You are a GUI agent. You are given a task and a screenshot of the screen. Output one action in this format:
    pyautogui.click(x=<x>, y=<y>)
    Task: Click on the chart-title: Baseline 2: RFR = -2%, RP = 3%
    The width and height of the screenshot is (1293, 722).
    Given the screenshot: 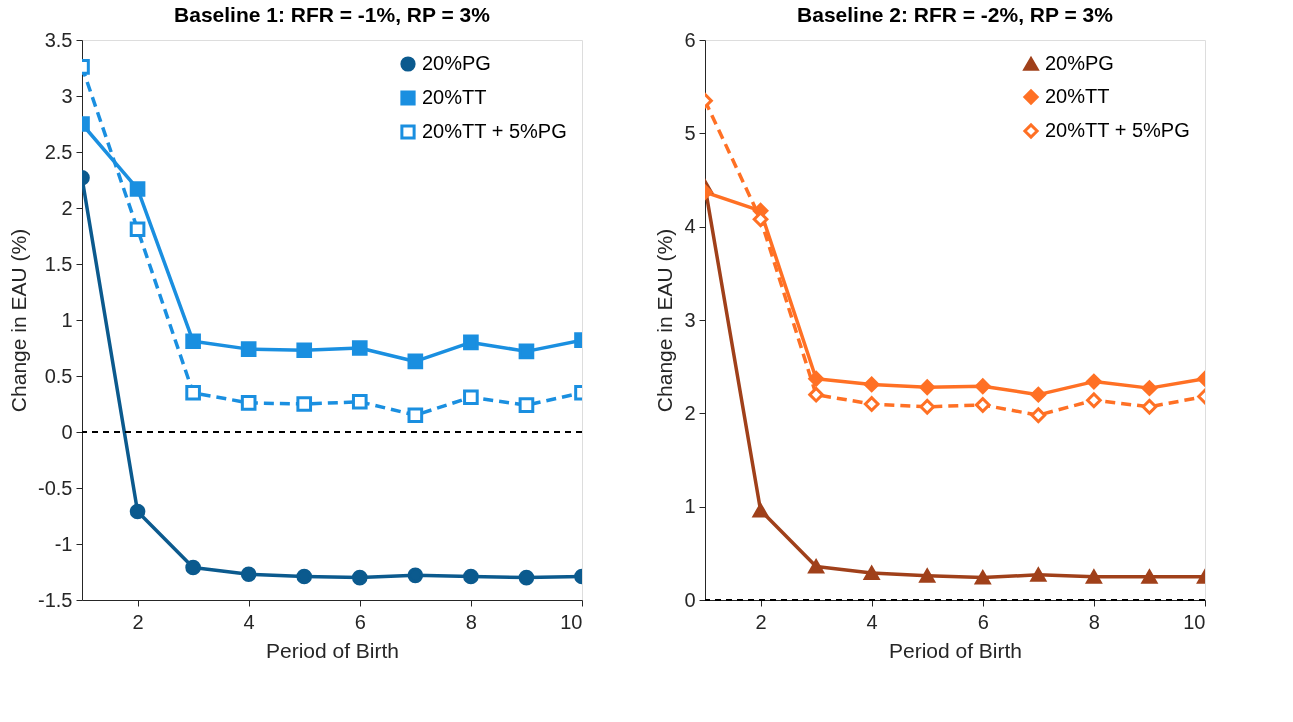 What is the action you would take?
    pyautogui.click(x=955, y=14)
    